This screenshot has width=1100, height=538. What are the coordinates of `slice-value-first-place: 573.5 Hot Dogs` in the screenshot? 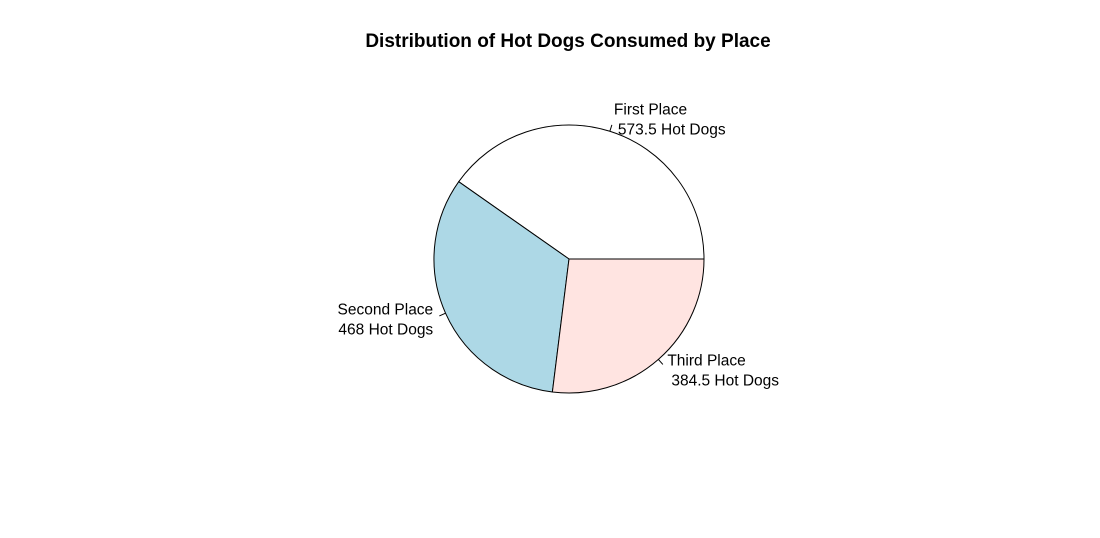 It's located at (672, 130).